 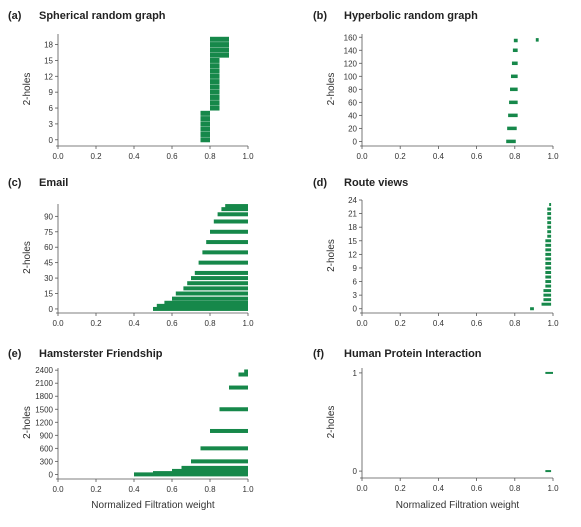 I want to click on y-tick-label: 600, so click(x=47, y=448).